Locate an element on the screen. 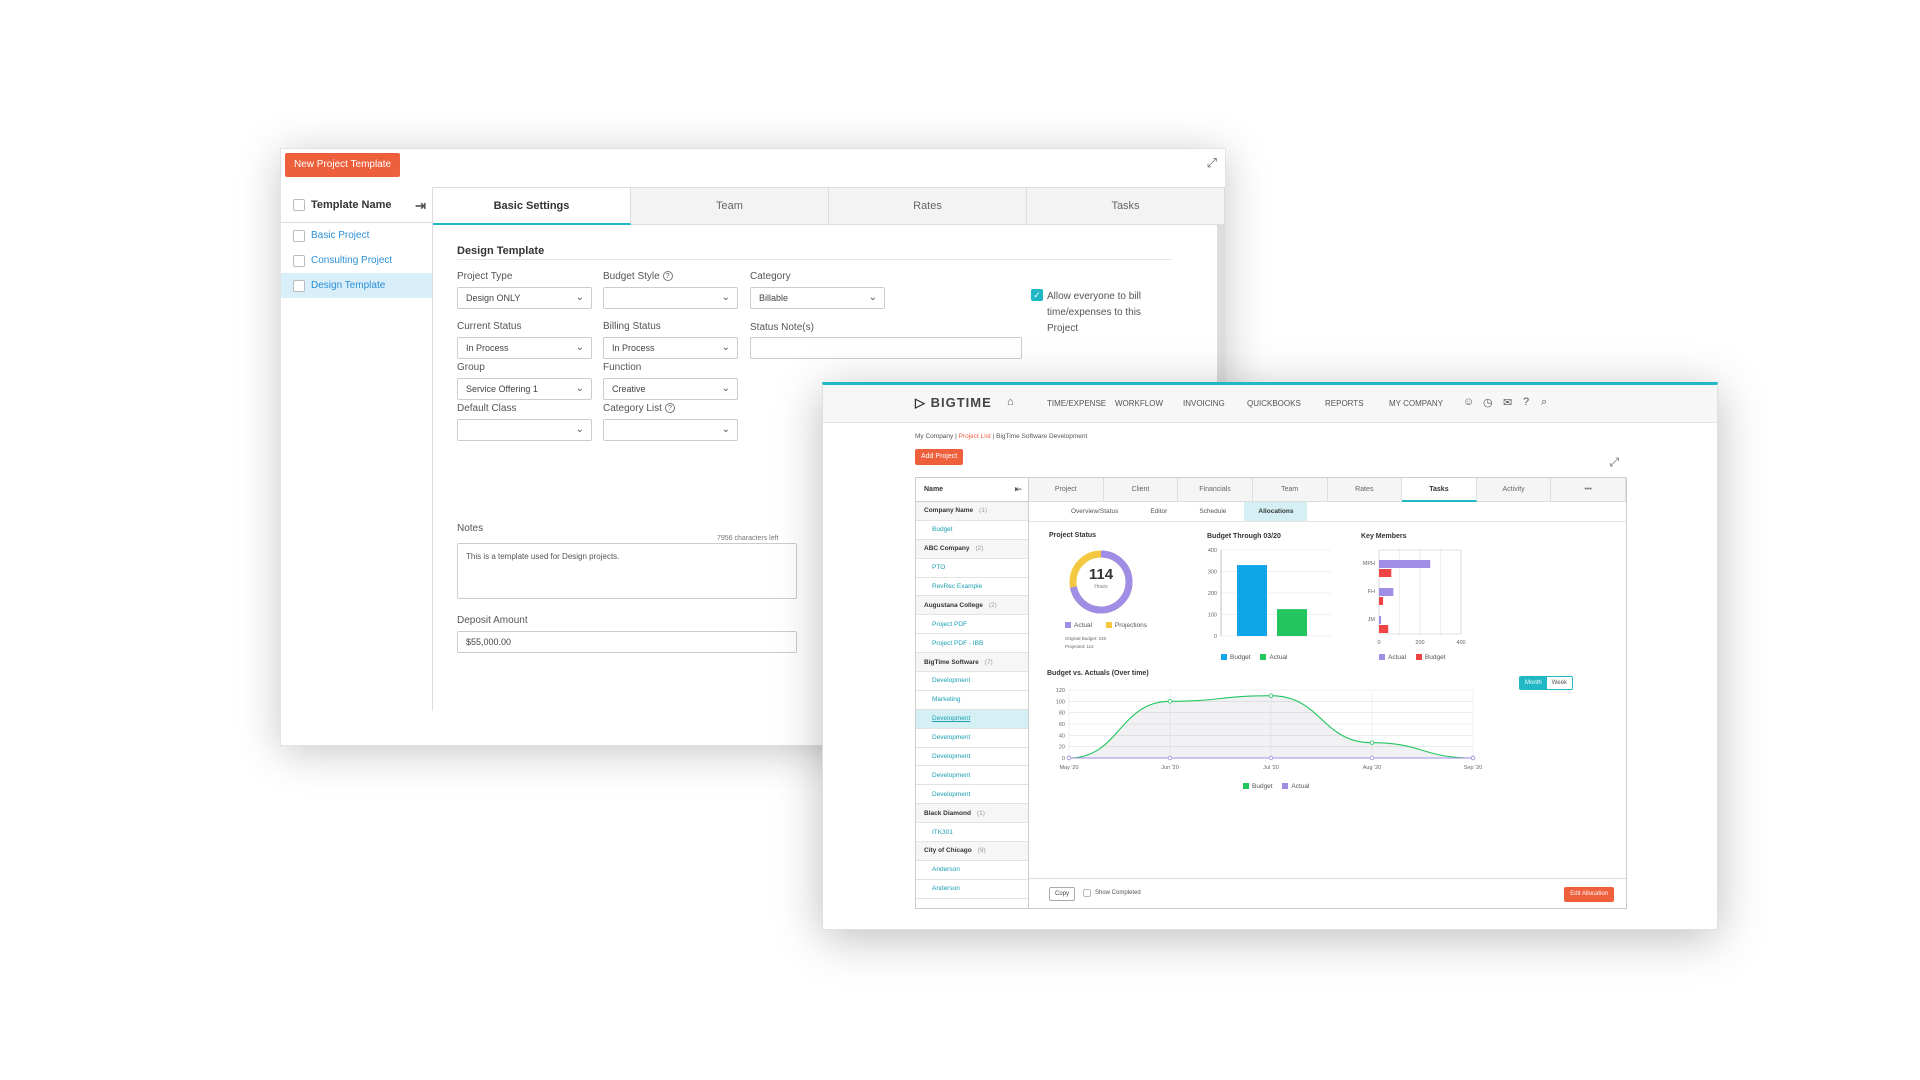 The height and width of the screenshot is (1080, 1920). client-group-row: Black Diamond (1) is located at coordinates (972, 814).